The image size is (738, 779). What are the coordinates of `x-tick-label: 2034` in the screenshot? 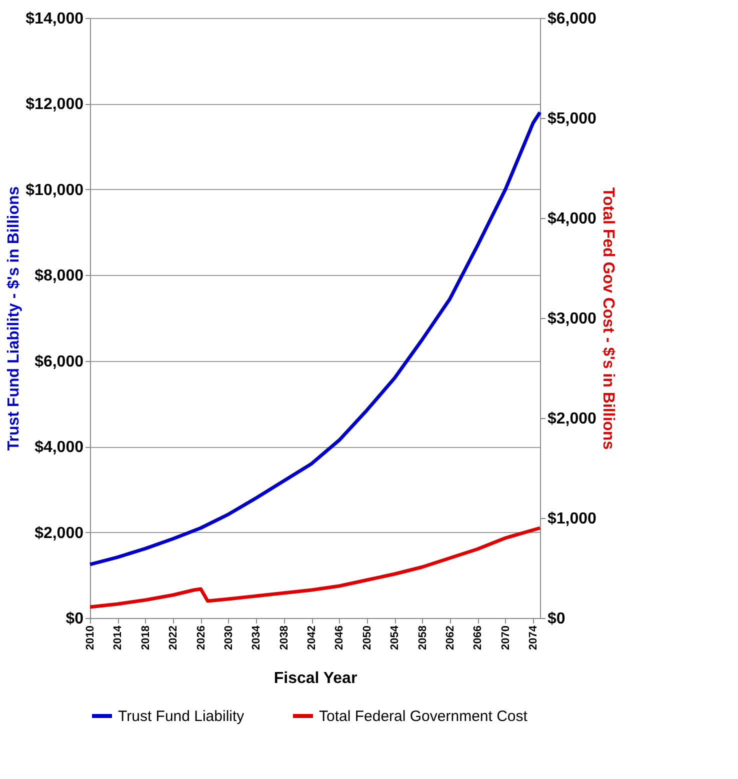 It's located at (256, 637).